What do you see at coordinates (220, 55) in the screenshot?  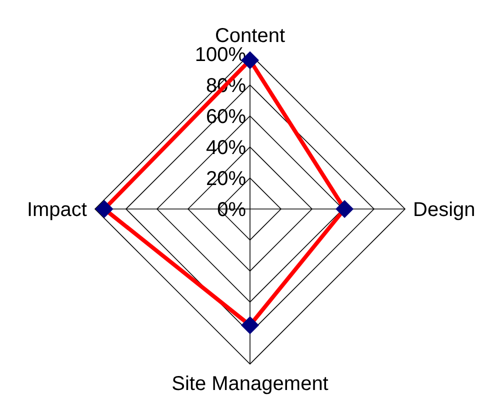 I see `y-tick-label: 100%` at bounding box center [220, 55].